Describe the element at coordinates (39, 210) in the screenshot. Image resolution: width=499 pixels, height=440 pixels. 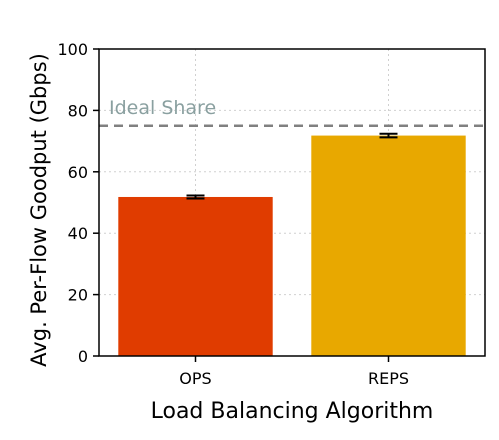
I see `y-axis-title: Avg. Per-Flow Goodput (Gbps)` at that location.